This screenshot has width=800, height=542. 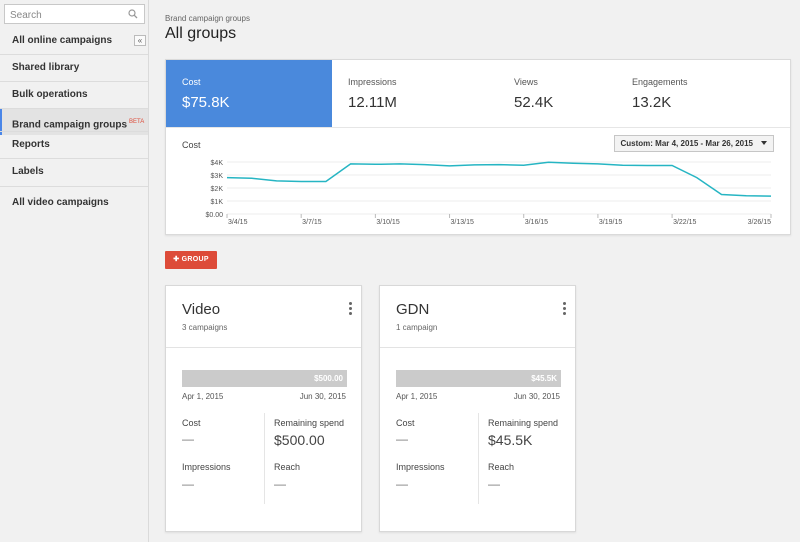 What do you see at coordinates (534, 102) in the screenshot?
I see `metric-value: 52.4K` at bounding box center [534, 102].